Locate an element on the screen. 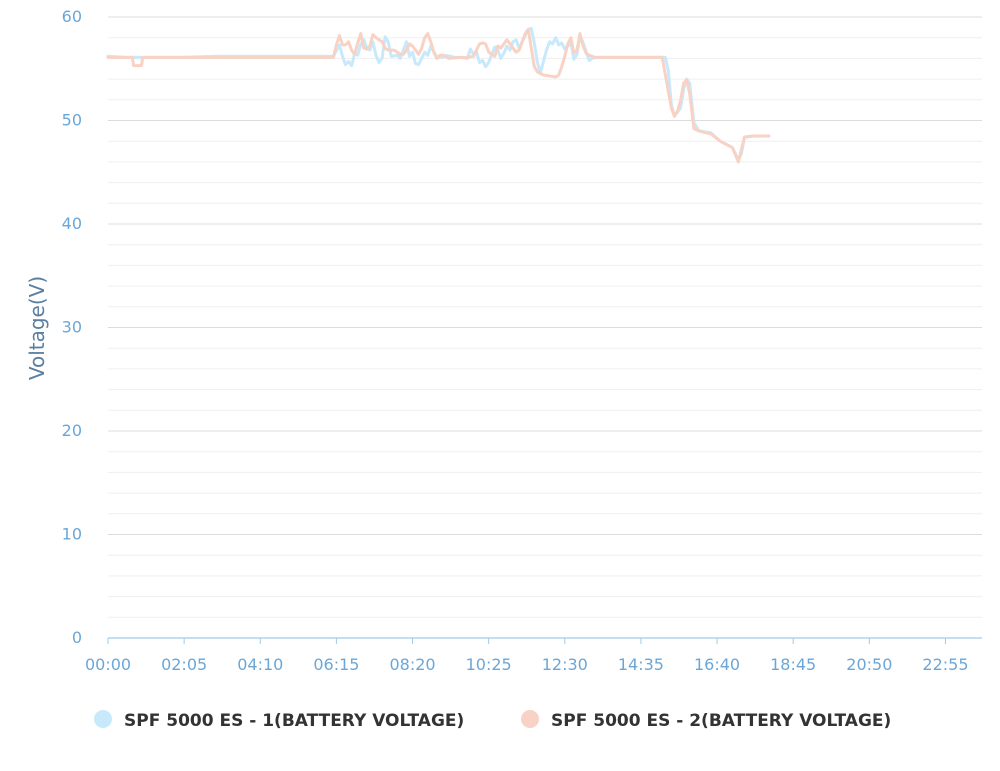  x-tick-label: 06:15 is located at coordinates (336, 664).